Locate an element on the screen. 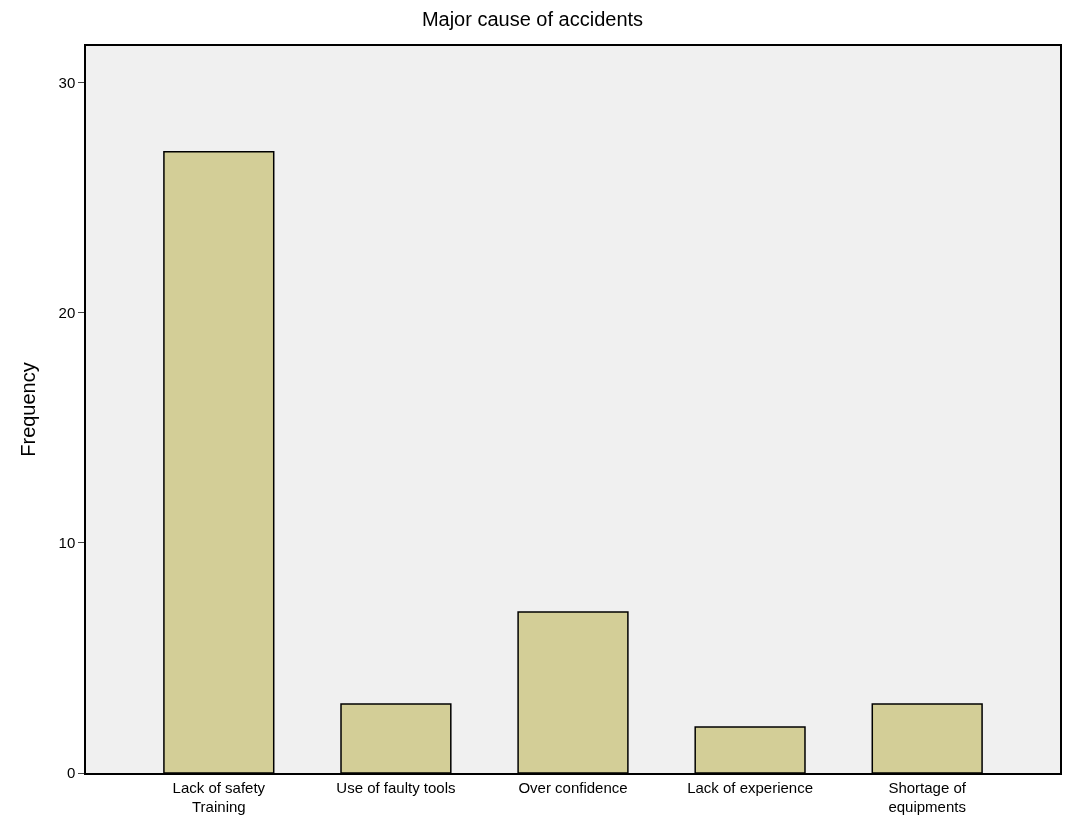  y-tick-label: 20 is located at coordinates (67, 313).